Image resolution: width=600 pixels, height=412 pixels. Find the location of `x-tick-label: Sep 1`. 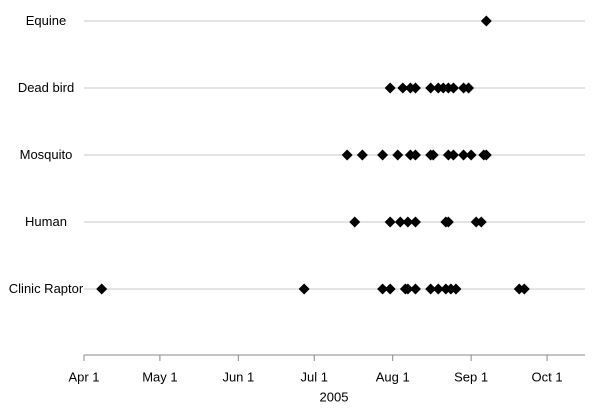

x-tick-label: Sep 1 is located at coordinates (471, 376).